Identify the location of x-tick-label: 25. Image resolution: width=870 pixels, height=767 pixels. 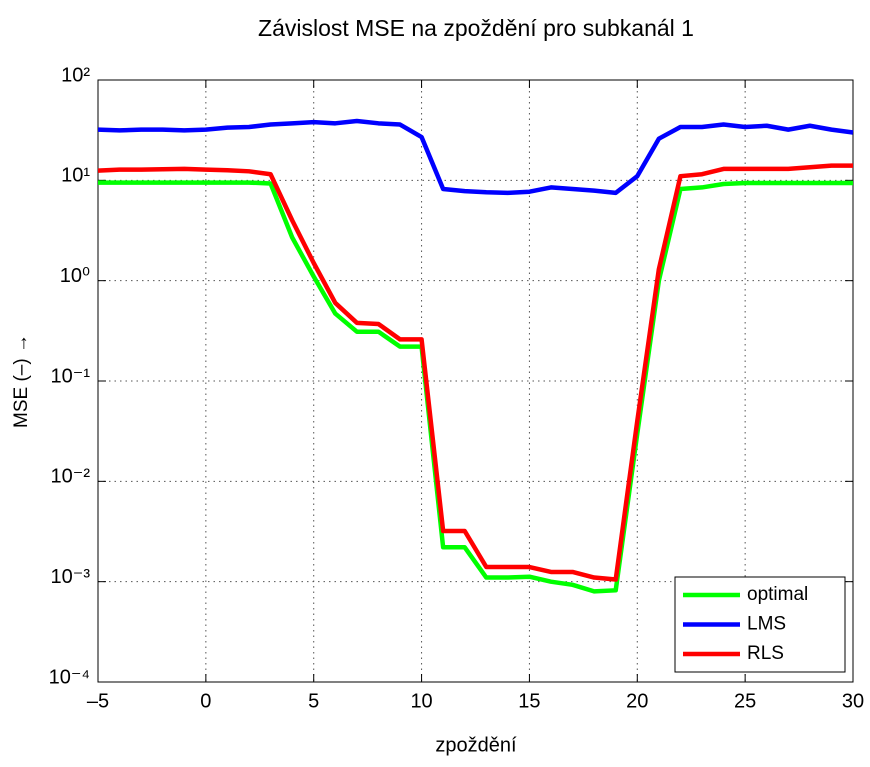
(745, 701).